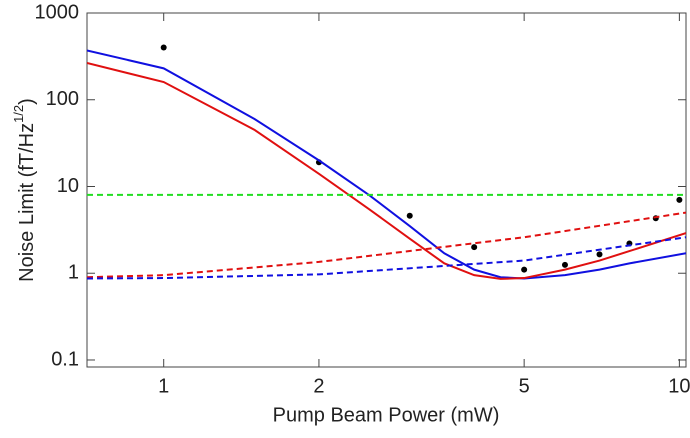 This screenshot has height=438, width=690. What do you see at coordinates (57, 12) in the screenshot?
I see `y-tick-label: 1000` at bounding box center [57, 12].